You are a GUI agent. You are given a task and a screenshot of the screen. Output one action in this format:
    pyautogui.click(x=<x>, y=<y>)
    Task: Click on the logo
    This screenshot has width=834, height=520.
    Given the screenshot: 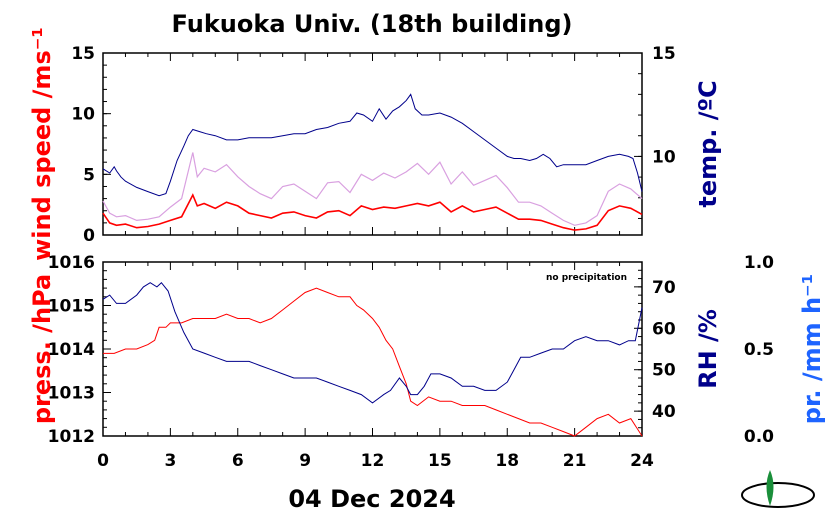 What is the action you would take?
    pyautogui.click(x=778, y=489)
    